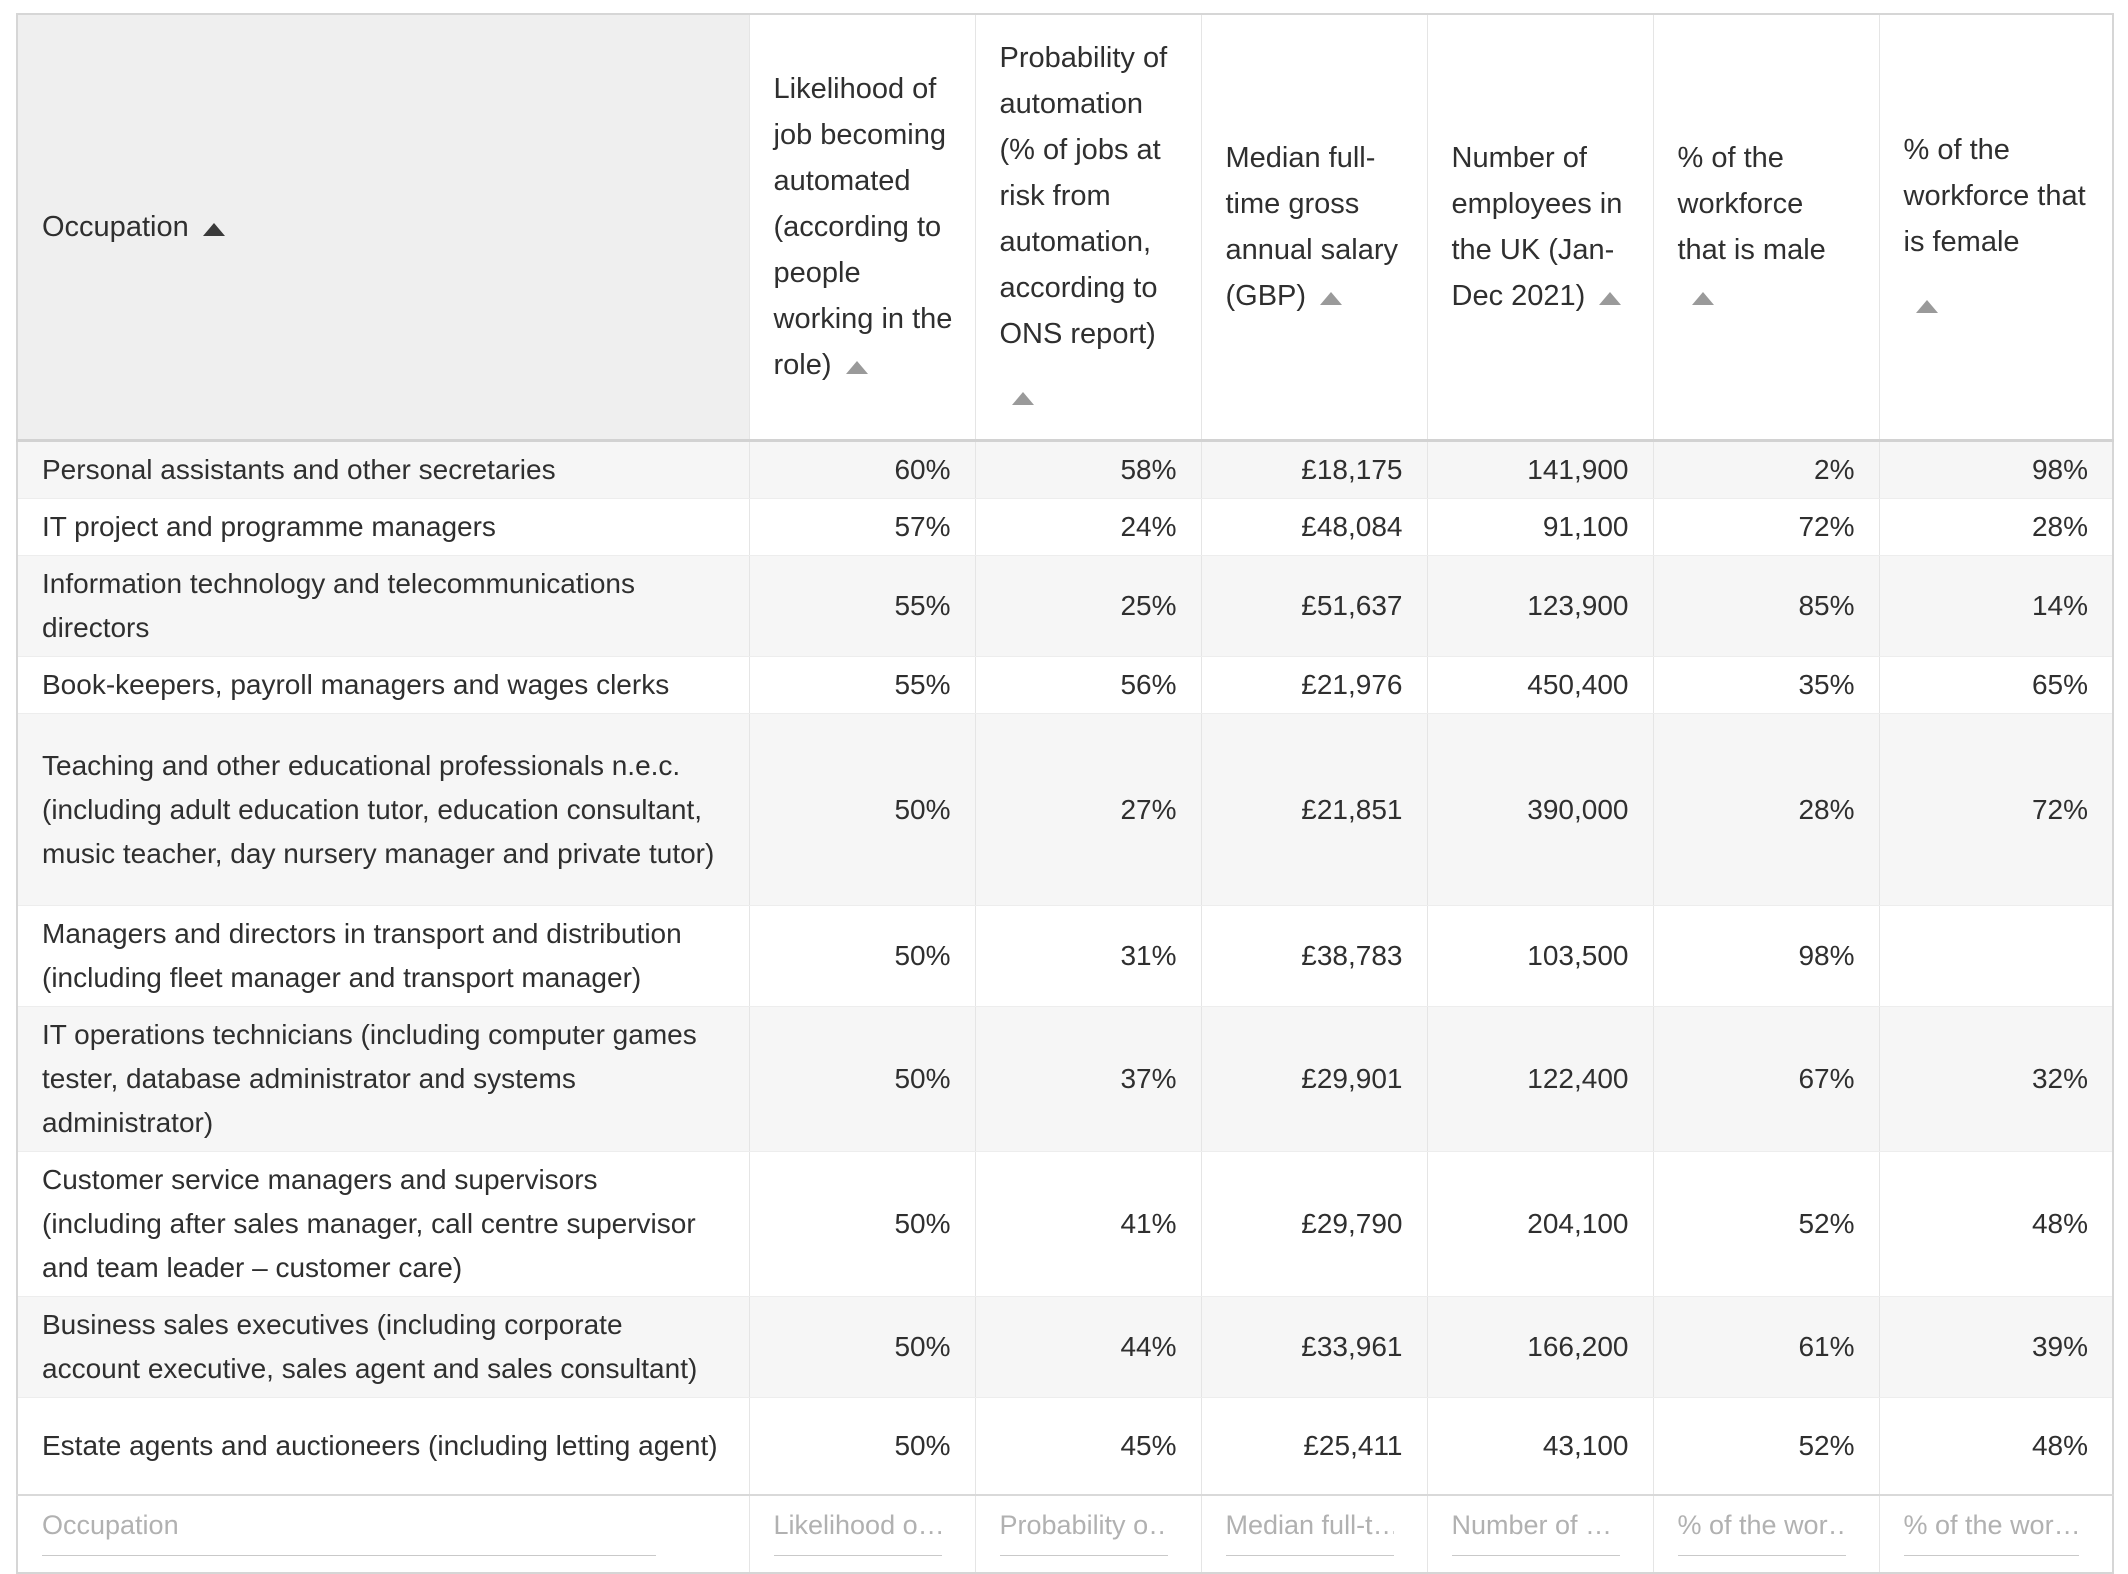 This screenshot has height=1574, width=2128. What do you see at coordinates (1540, 809) in the screenshot?
I see `value-cell-employees: 390,000` at bounding box center [1540, 809].